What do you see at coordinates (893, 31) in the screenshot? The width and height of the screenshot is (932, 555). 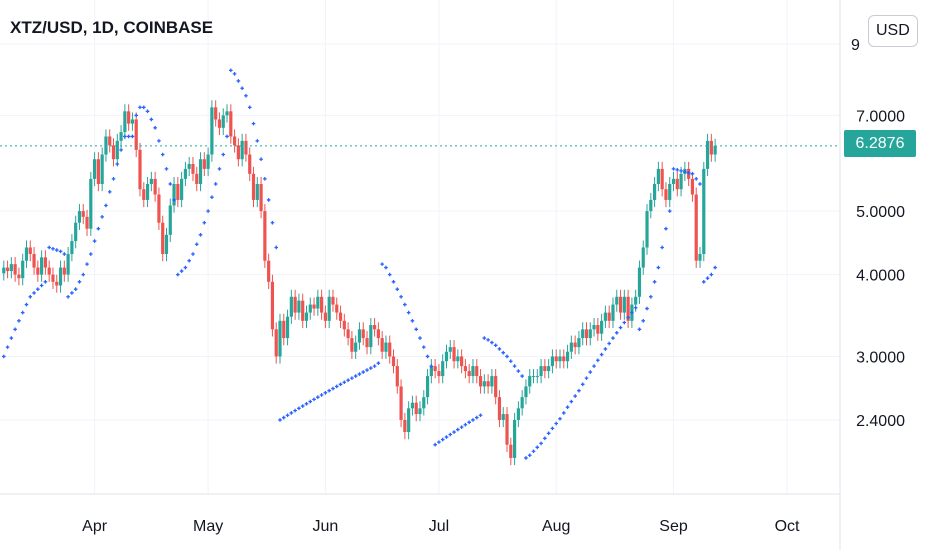 I see `currency-button: USD` at bounding box center [893, 31].